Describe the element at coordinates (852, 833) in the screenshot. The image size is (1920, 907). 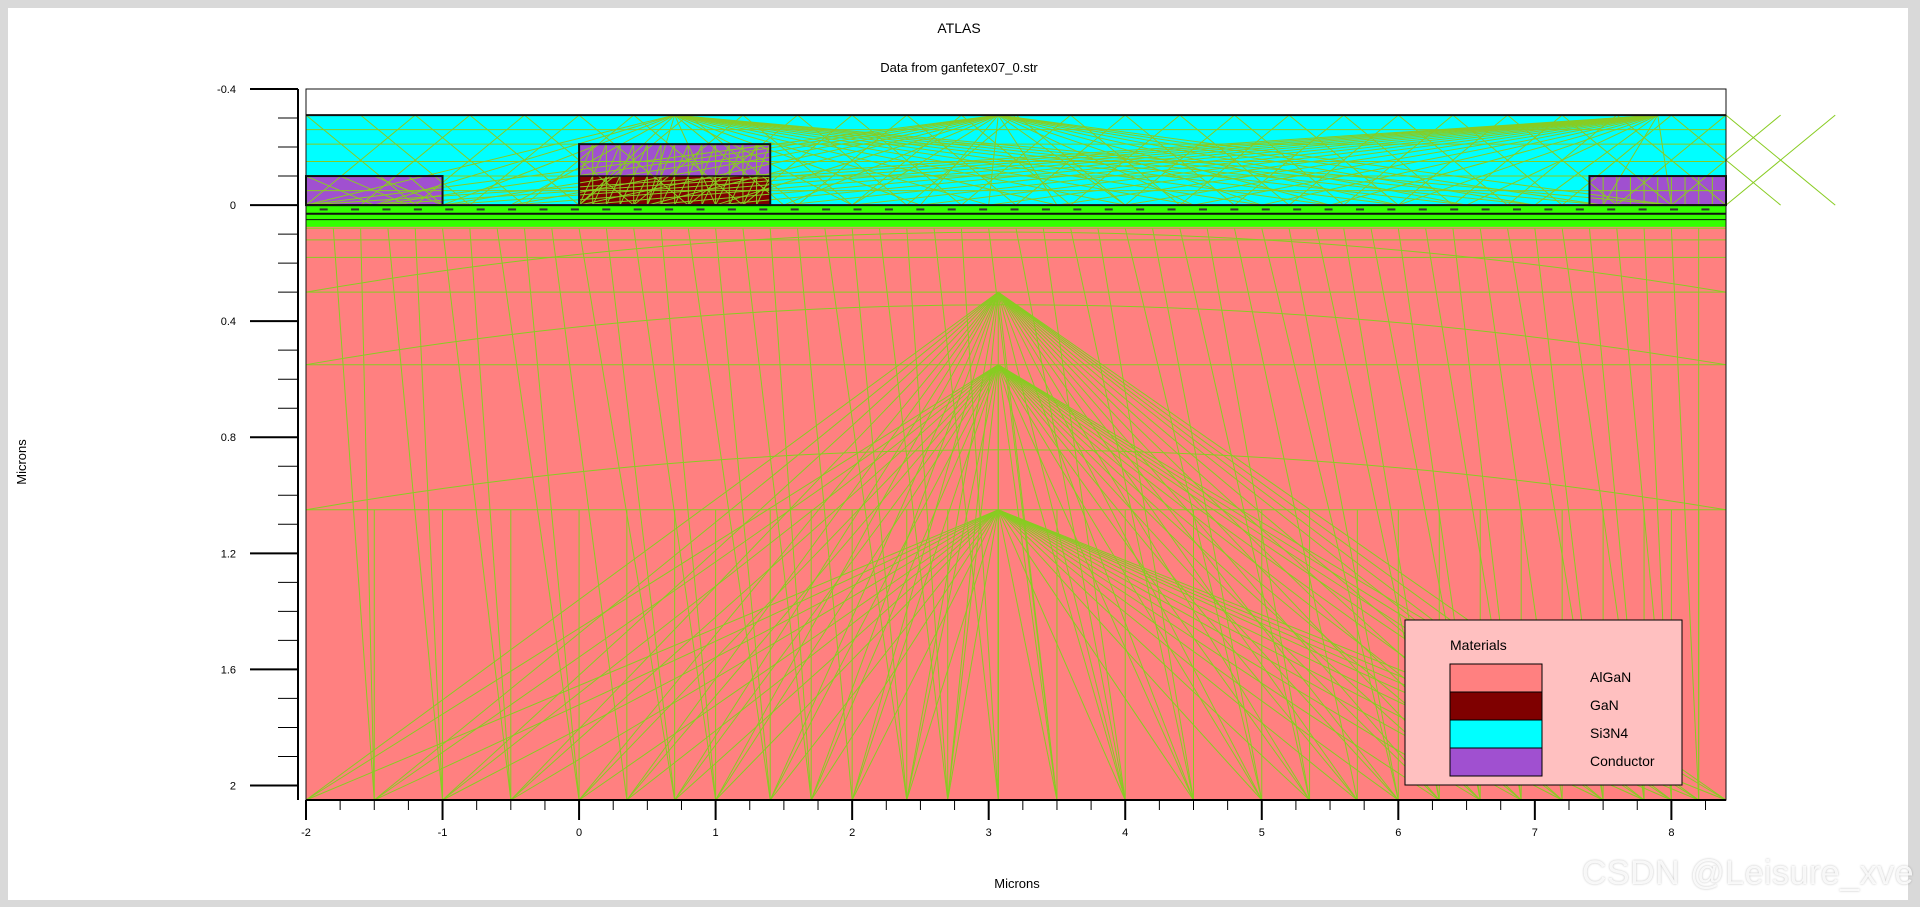
I see `x-tick-label: 2` at that location.